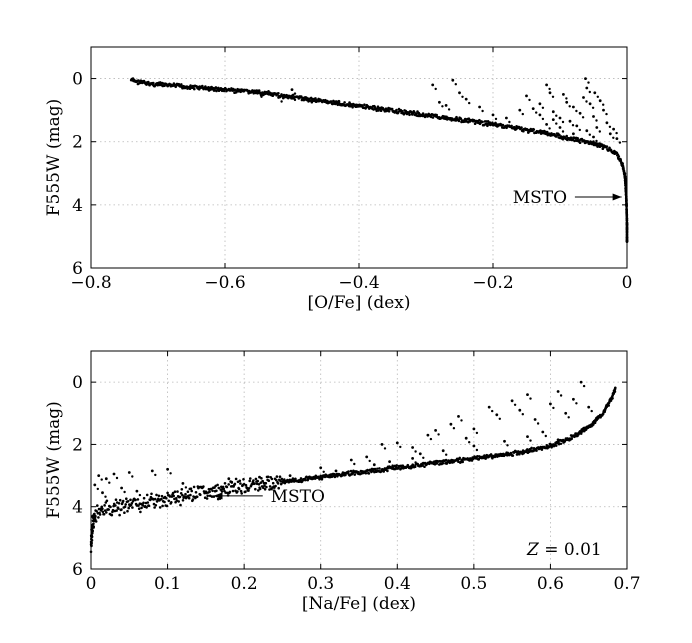 This screenshot has height=643, width=692. What do you see at coordinates (473, 584) in the screenshot?
I see `sodium-x-tick-label-5: 0.5` at bounding box center [473, 584].